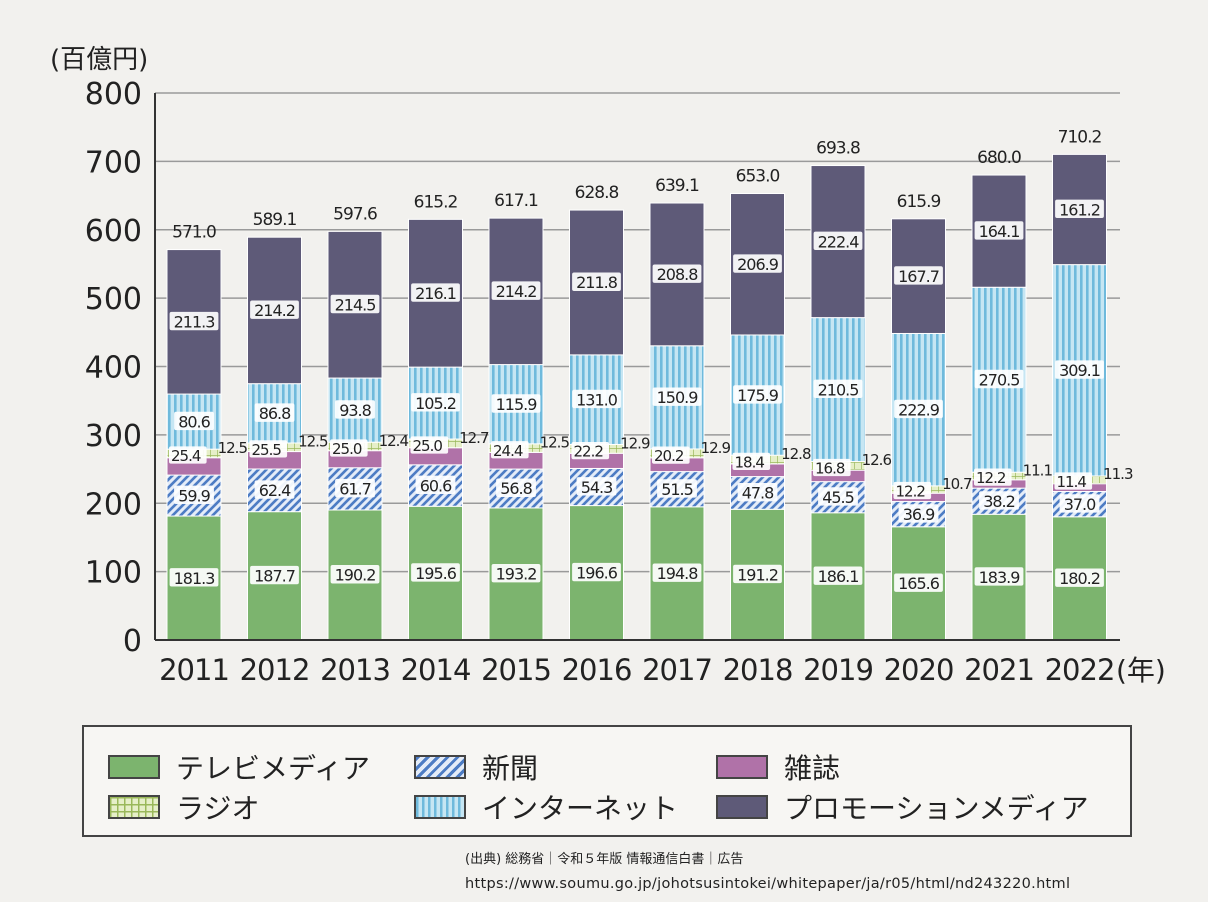  I want to click on data-label-radio: 12.9, so click(635, 443).